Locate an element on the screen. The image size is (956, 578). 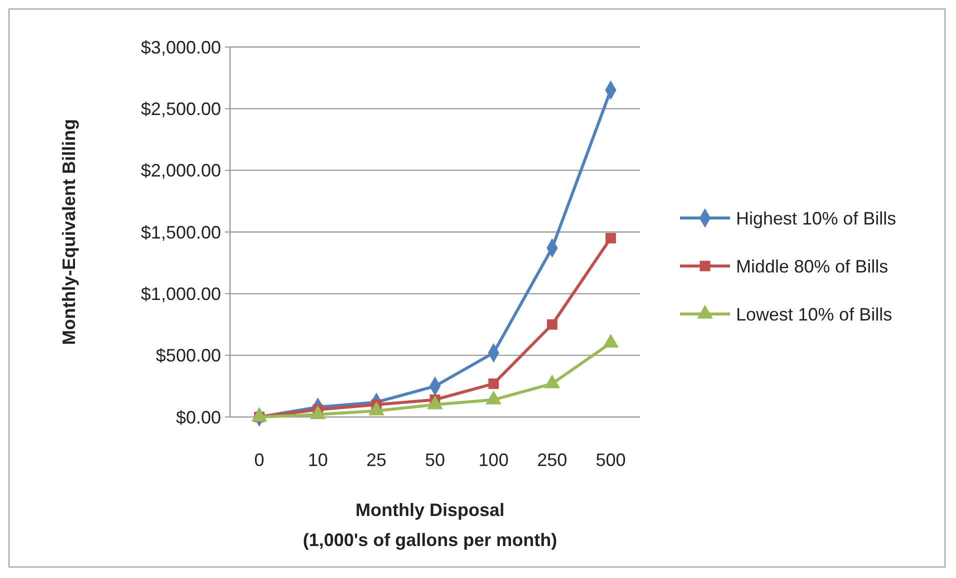
y-axis-title: Monthly-Equivalent Billing is located at coordinates (69, 232).